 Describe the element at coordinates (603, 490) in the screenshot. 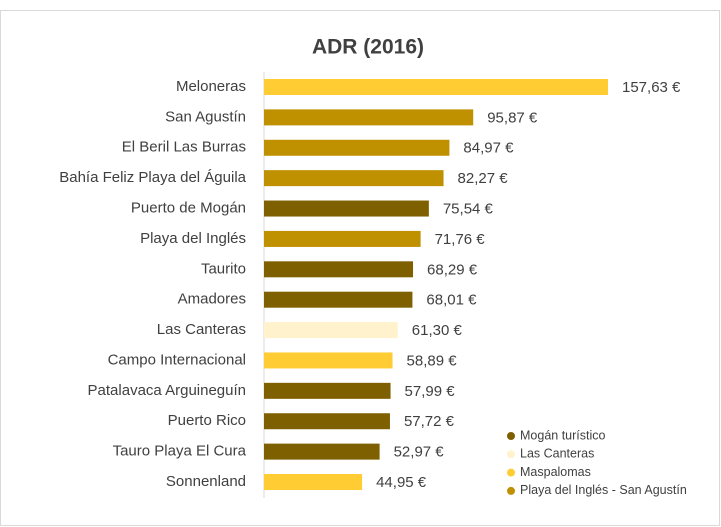

I see `legend-label: Playa del Inglés - San Agustín` at that location.